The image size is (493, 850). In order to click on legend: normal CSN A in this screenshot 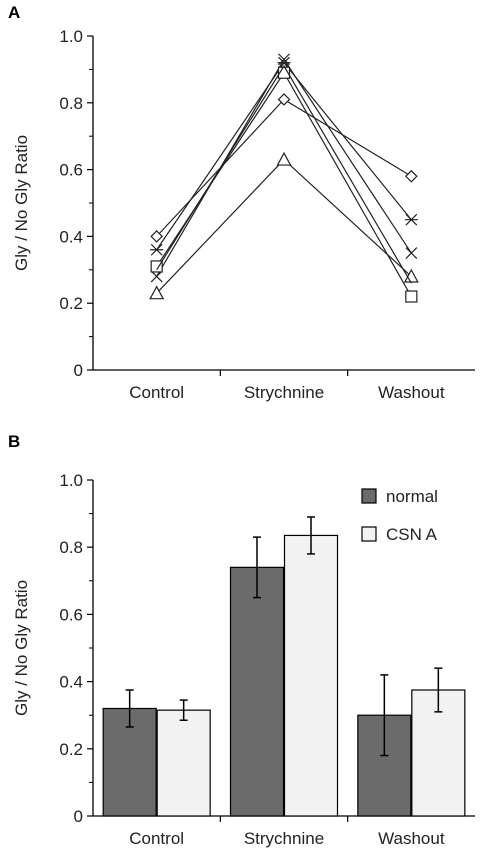, I will do `click(399, 515)`.